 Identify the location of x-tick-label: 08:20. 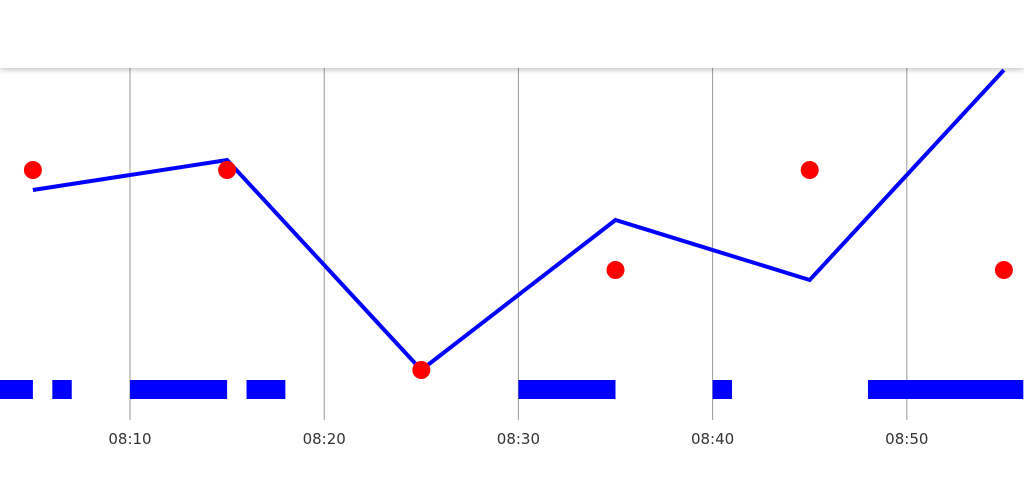
(324, 439).